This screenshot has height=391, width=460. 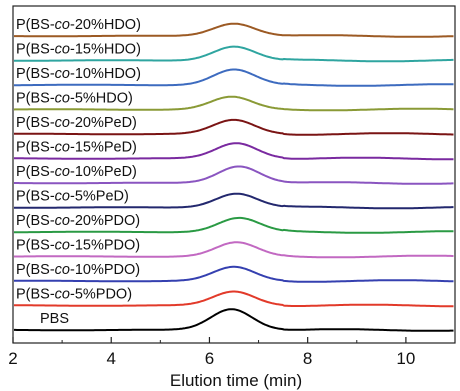 What do you see at coordinates (78, 50) in the screenshot?
I see `trace-label-1: P(BS-co-15%HDO)` at bounding box center [78, 50].